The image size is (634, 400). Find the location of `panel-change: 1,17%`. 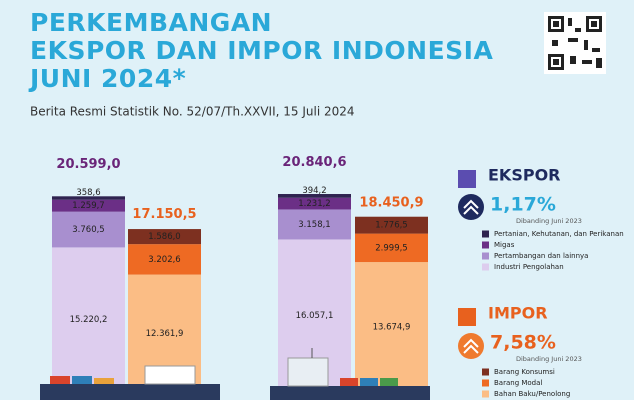

panel-change: 1,17% is located at coordinates (523, 205).